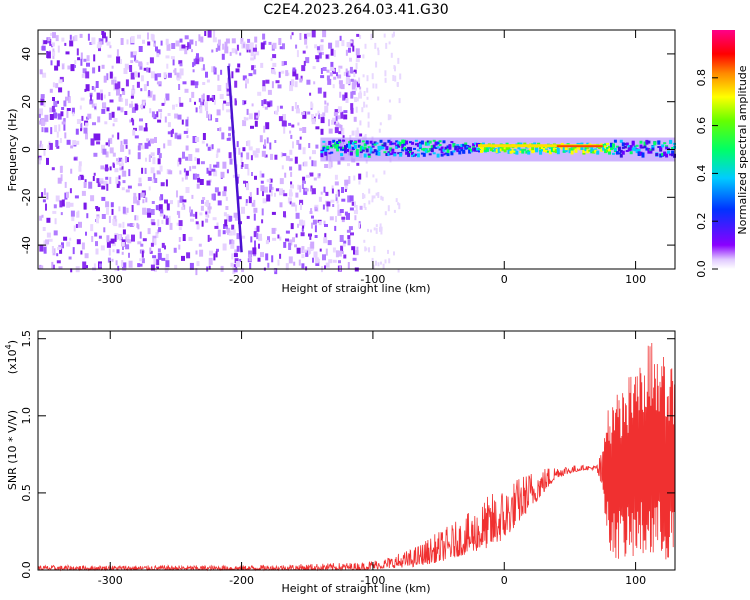 The image size is (750, 600). I want to click on snr-y-axis-label: SNR (10 * V/V), so click(12, 450).